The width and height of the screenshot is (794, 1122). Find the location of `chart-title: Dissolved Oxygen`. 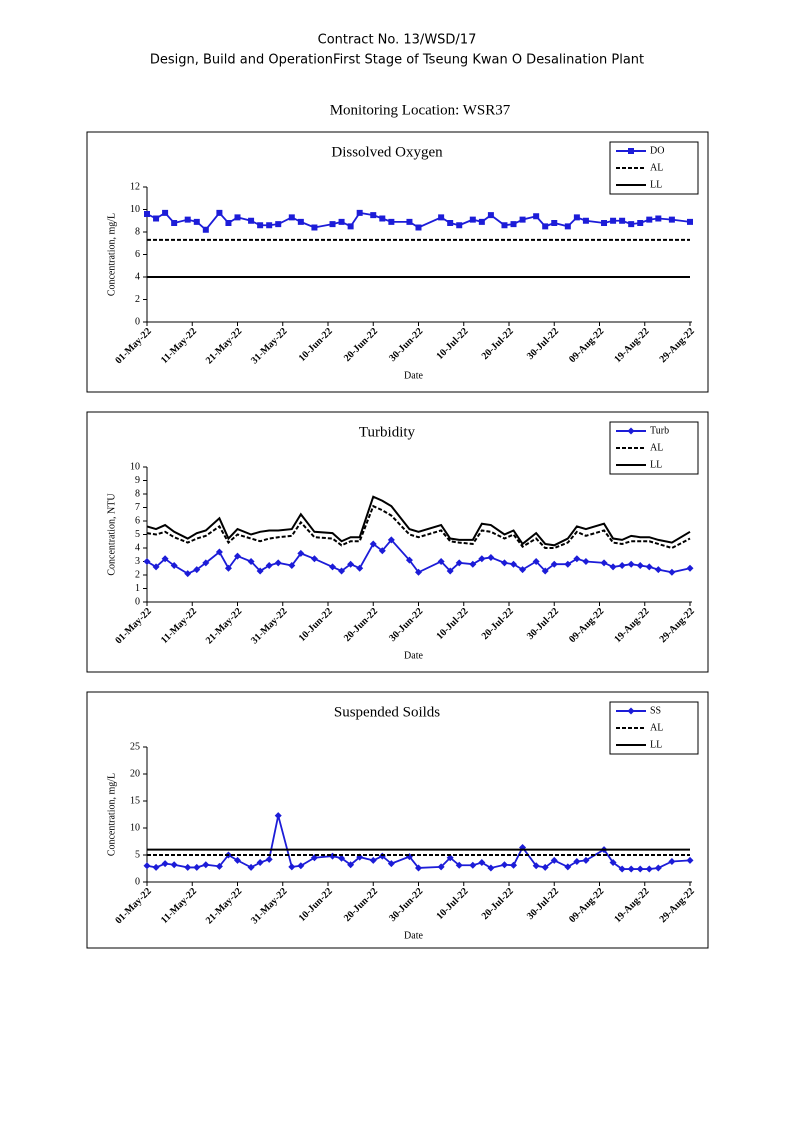

chart-title: Dissolved Oxygen is located at coordinates (387, 152).